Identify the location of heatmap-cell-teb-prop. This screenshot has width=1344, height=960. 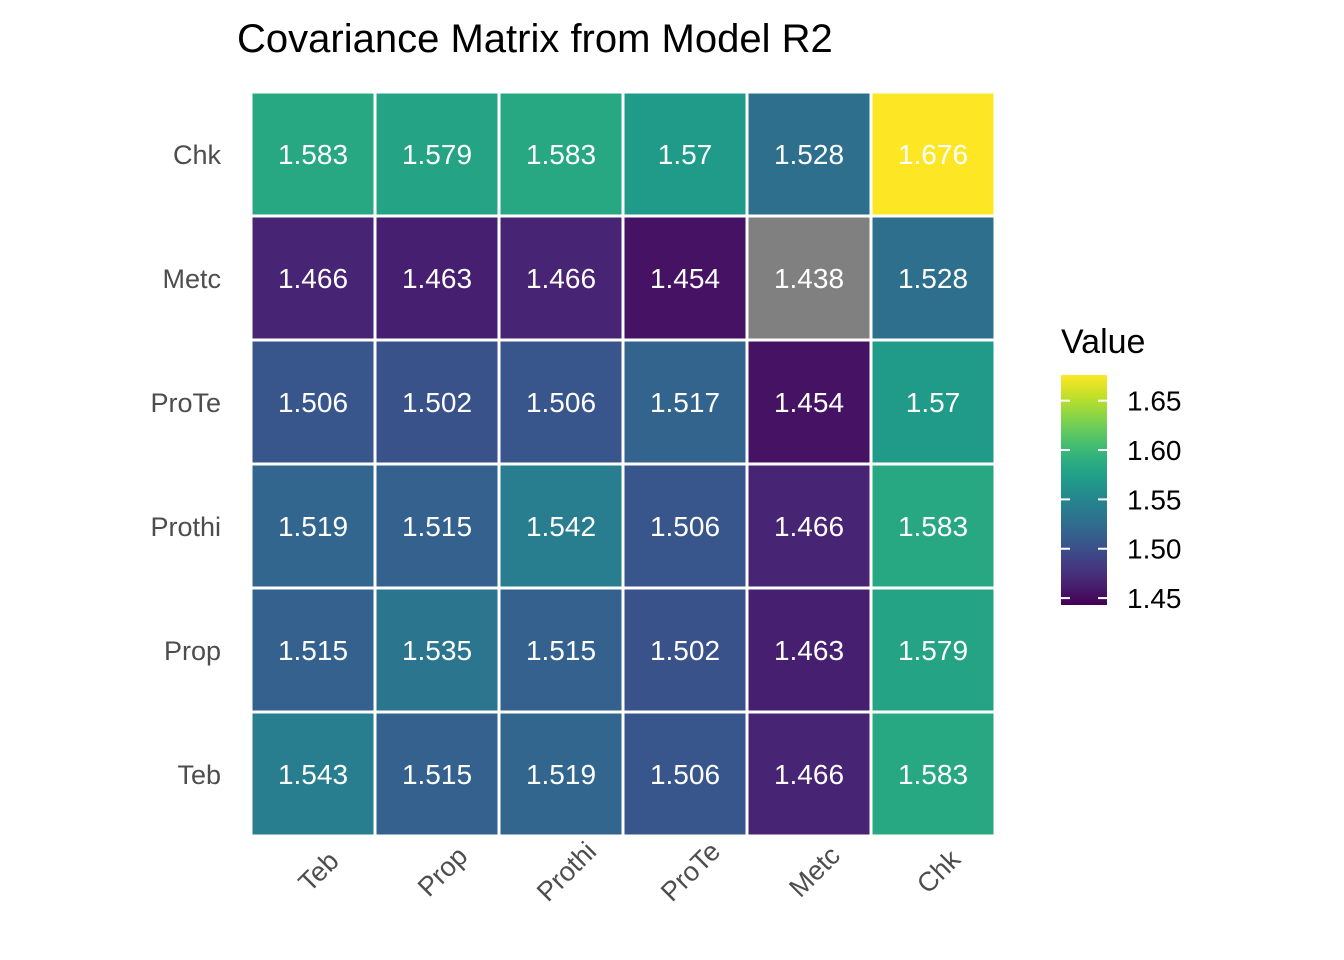
(437, 774).